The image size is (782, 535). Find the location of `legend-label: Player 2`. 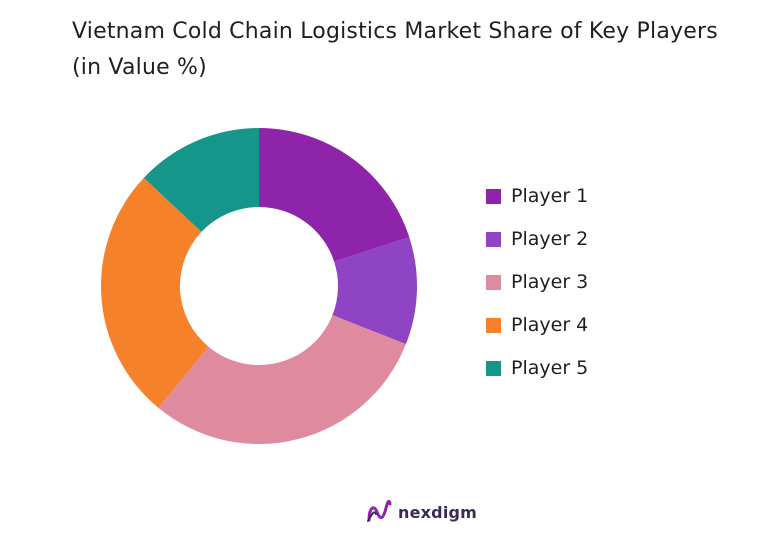

legend-label: Player 2 is located at coordinates (550, 239).